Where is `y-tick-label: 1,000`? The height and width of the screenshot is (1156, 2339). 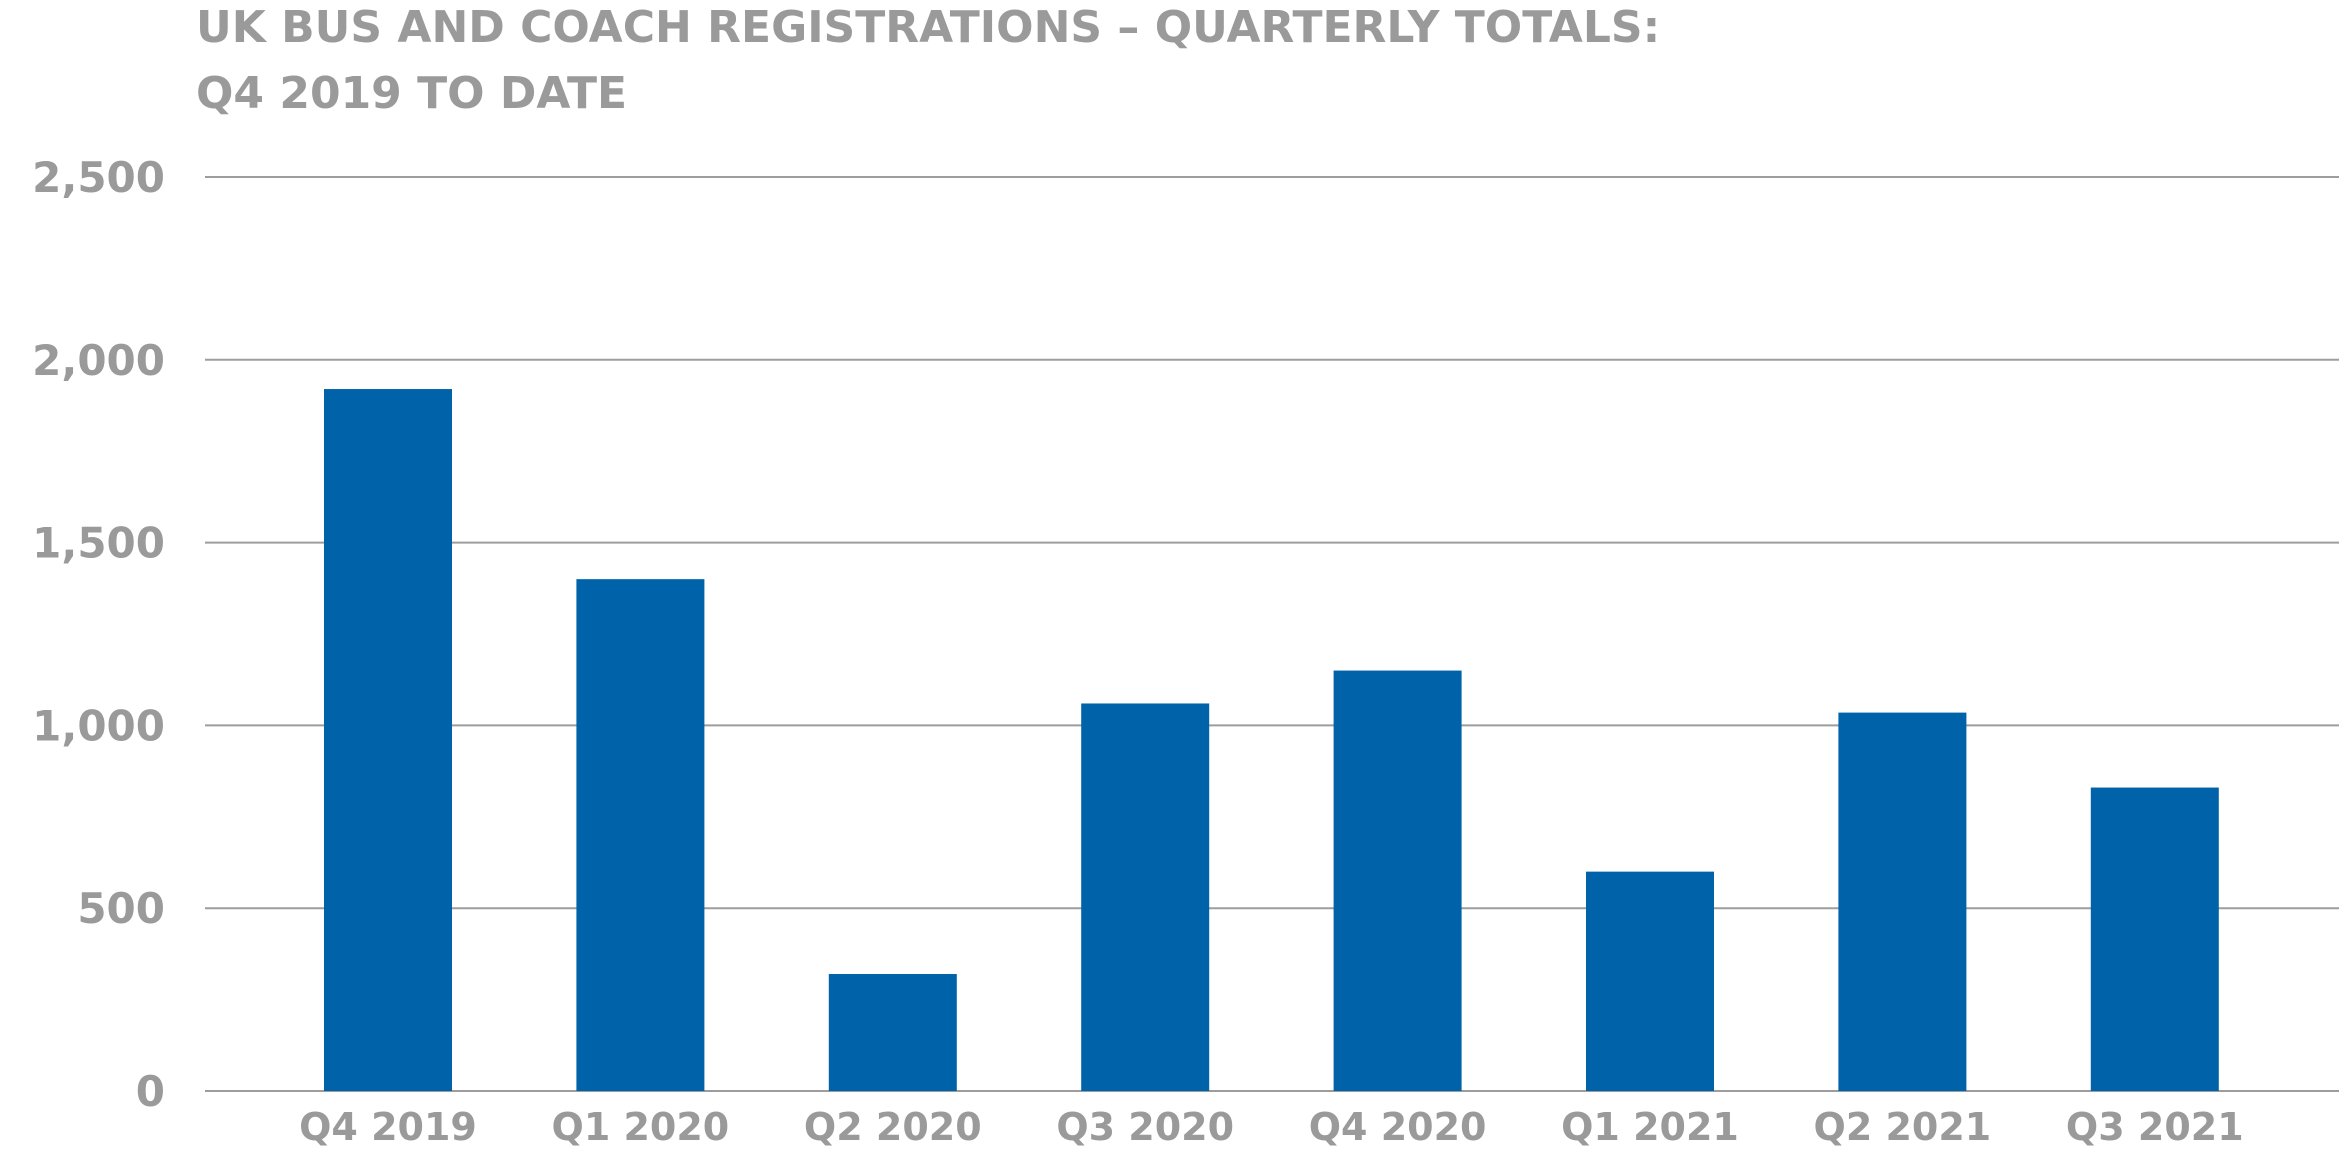
y-tick-label: 1,000 is located at coordinates (98, 725).